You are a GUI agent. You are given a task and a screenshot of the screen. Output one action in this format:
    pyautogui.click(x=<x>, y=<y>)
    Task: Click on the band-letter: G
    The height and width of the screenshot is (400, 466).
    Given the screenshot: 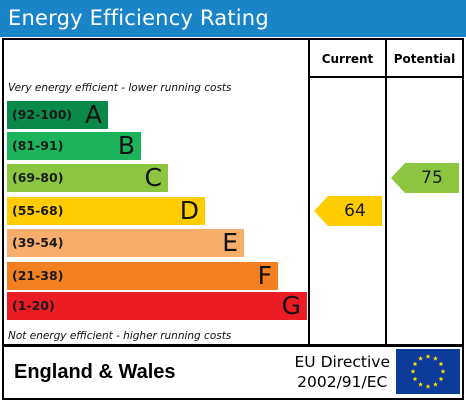 What is the action you would take?
    pyautogui.click(x=291, y=305)
    